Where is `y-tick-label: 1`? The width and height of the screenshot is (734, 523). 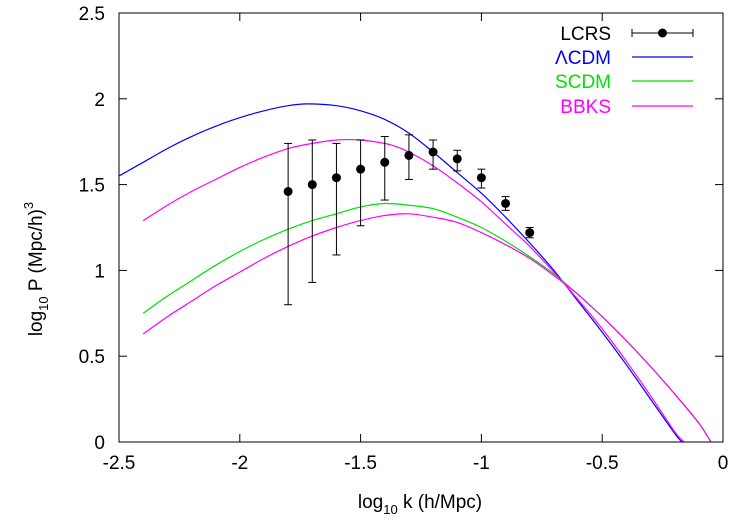 y-tick-label: 1 is located at coordinates (99, 271).